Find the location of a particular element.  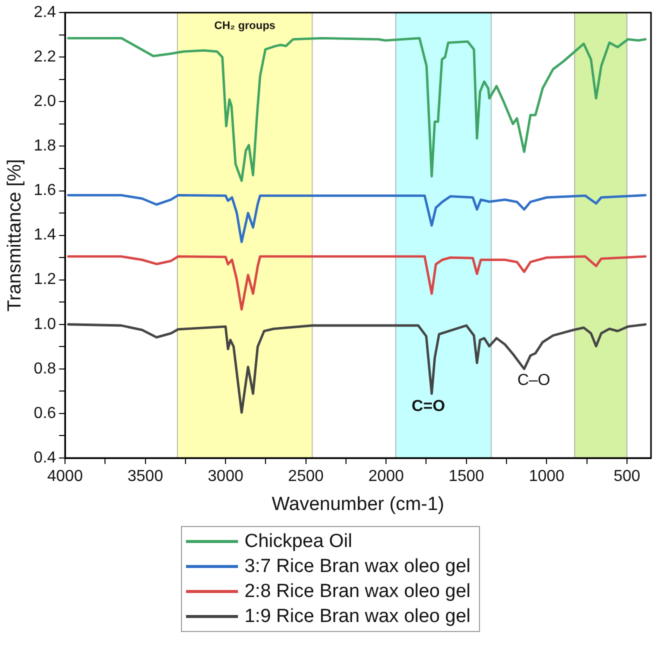

legend-label: 1:9 Rice Bran wax oleo gel is located at coordinates (357, 617).